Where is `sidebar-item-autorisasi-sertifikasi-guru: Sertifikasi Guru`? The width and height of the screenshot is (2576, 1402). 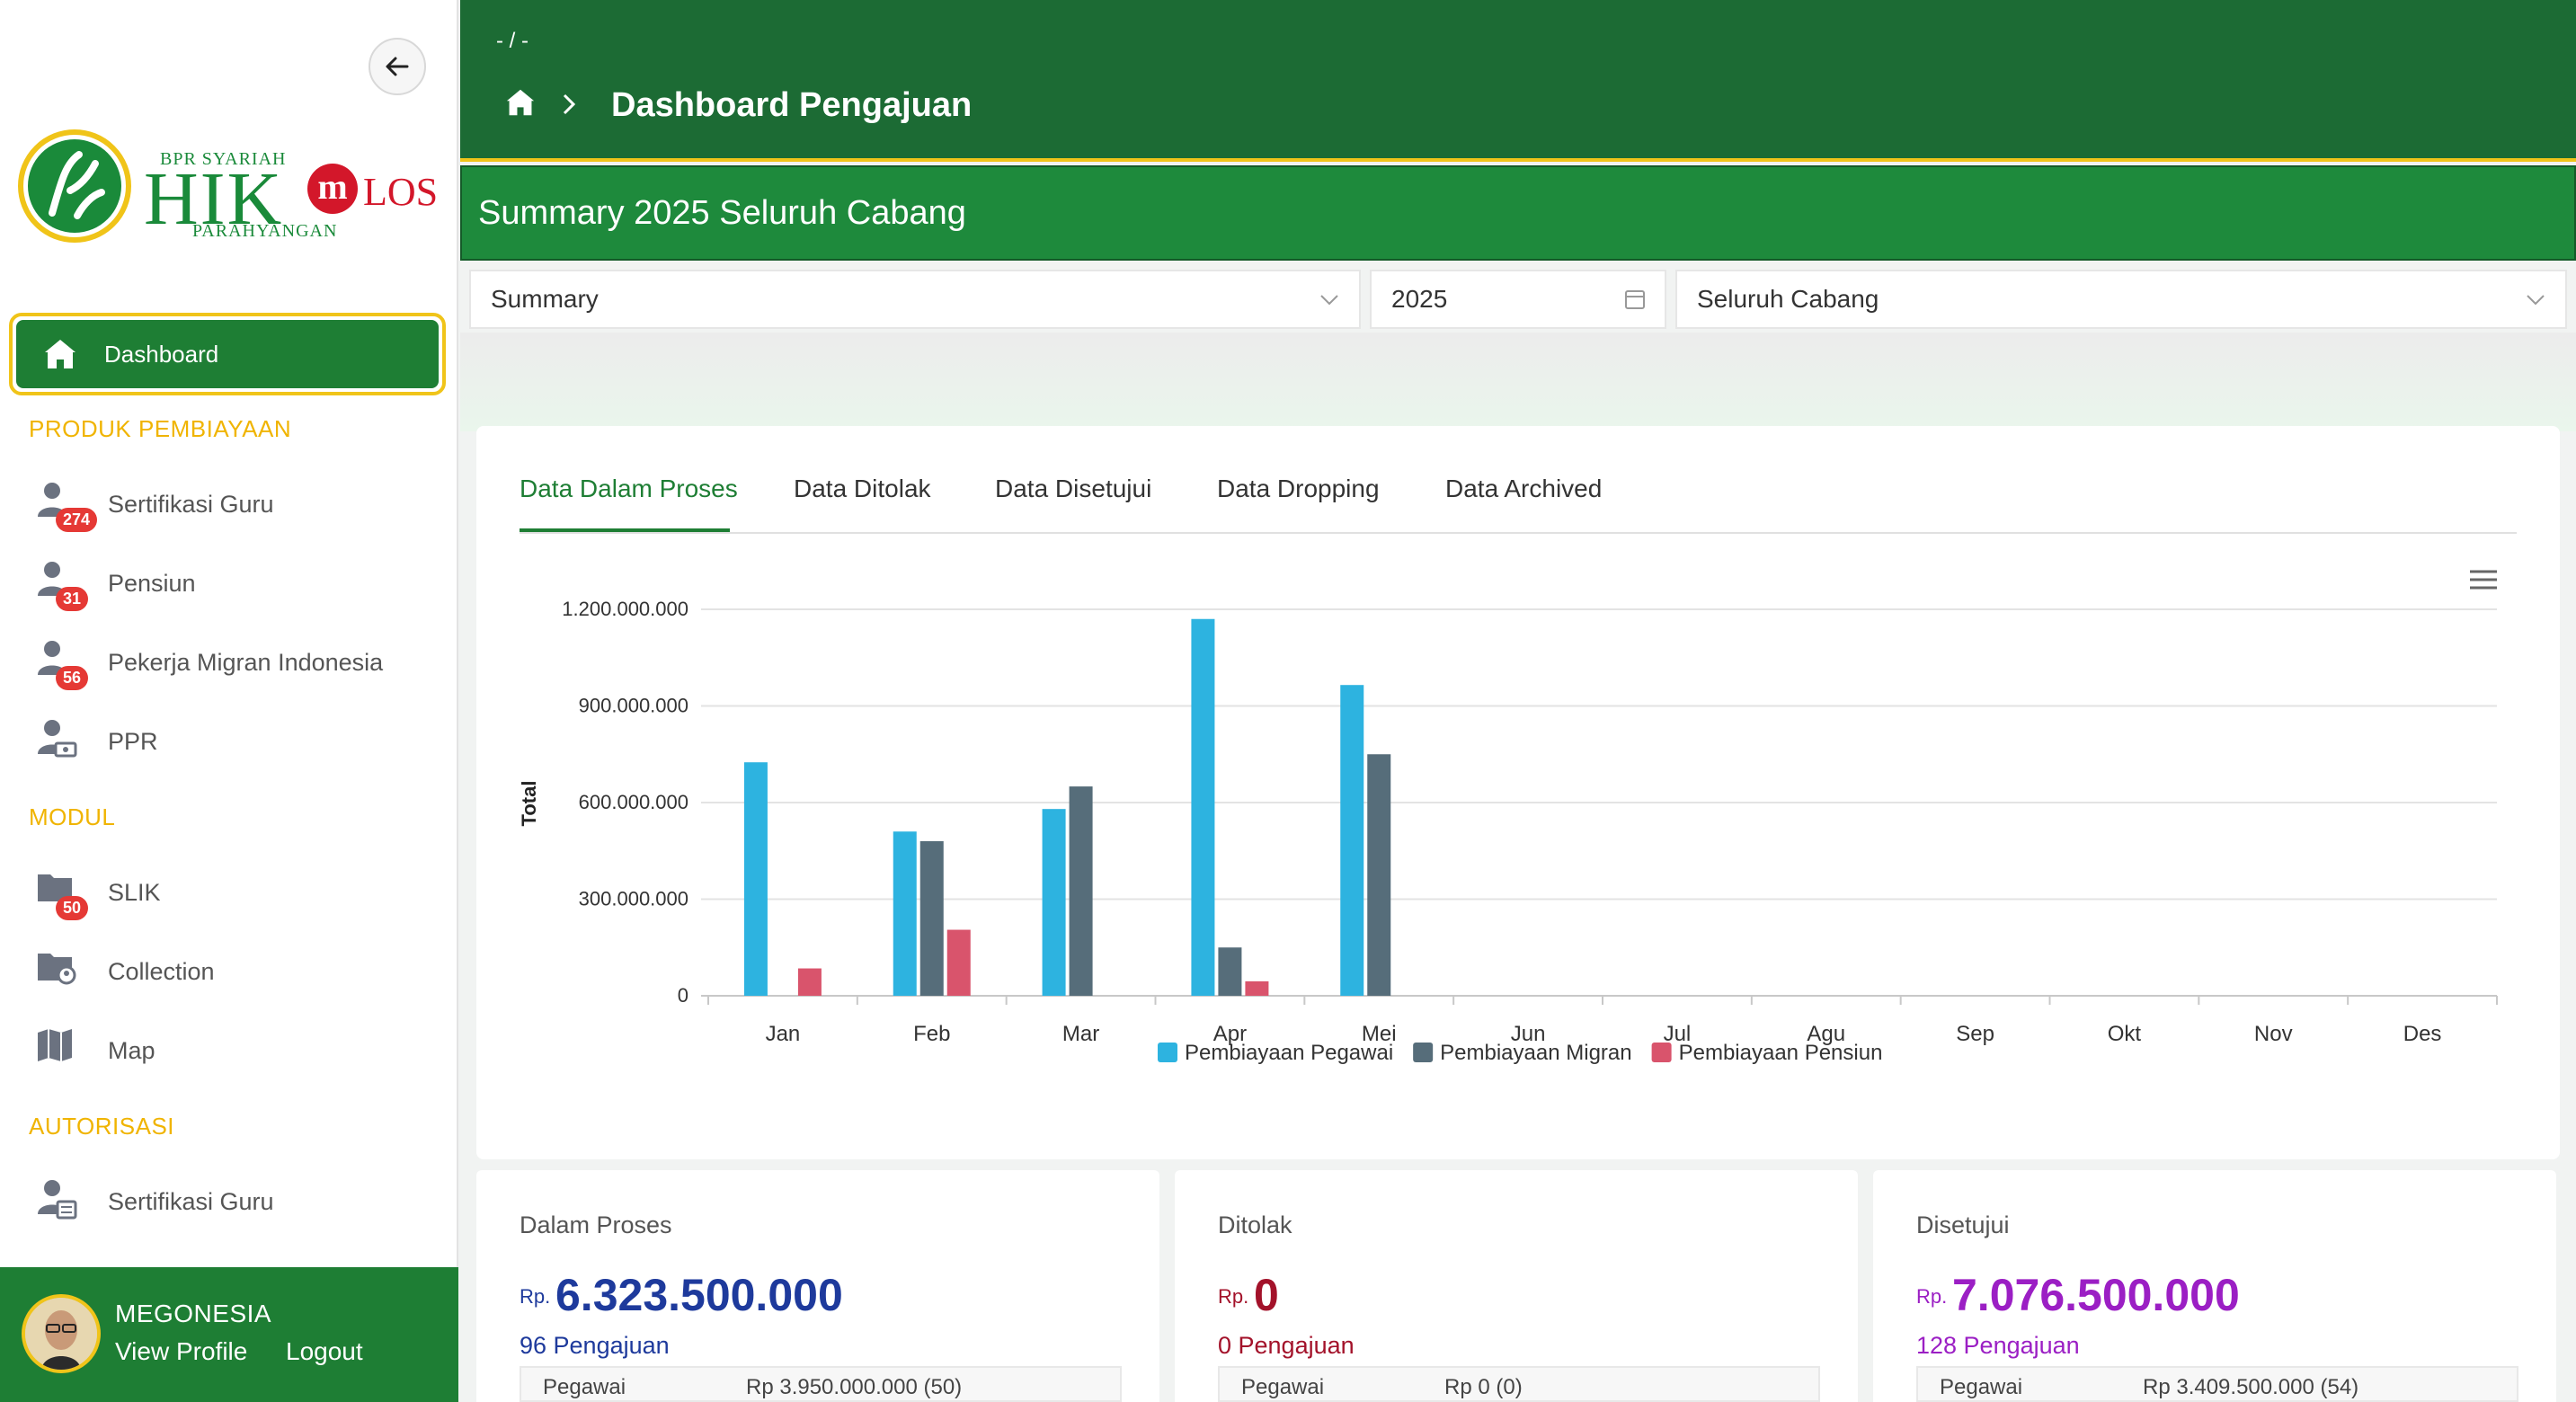
sidebar-item-autorisasi-sertifikasi-guru: Sertifikasi Guru is located at coordinates (238, 1201).